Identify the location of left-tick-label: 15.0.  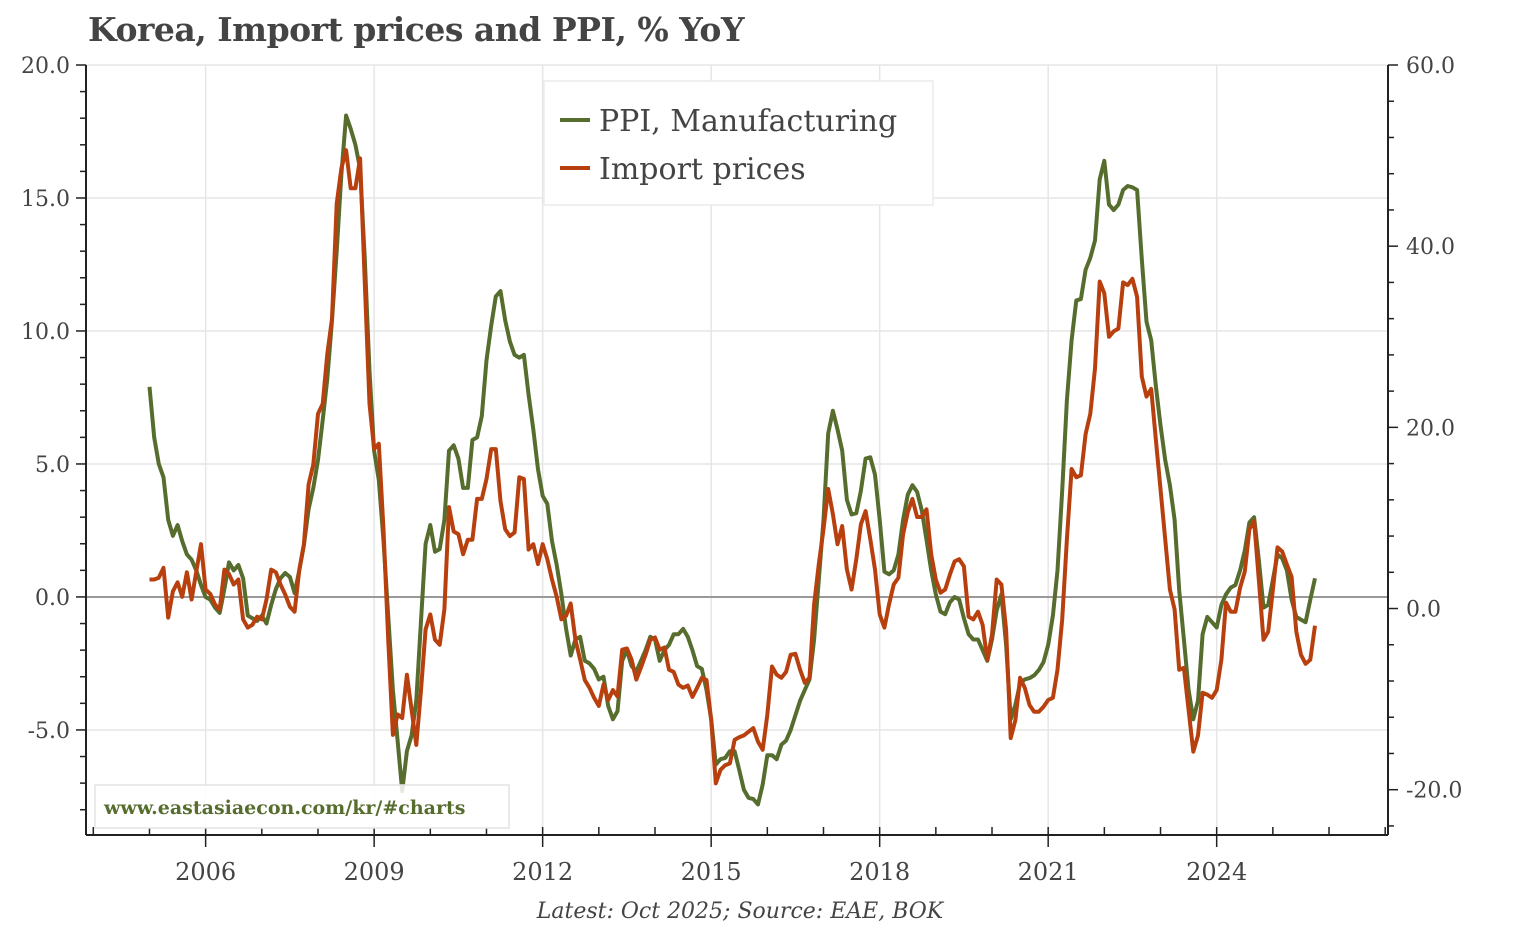
(45, 199).